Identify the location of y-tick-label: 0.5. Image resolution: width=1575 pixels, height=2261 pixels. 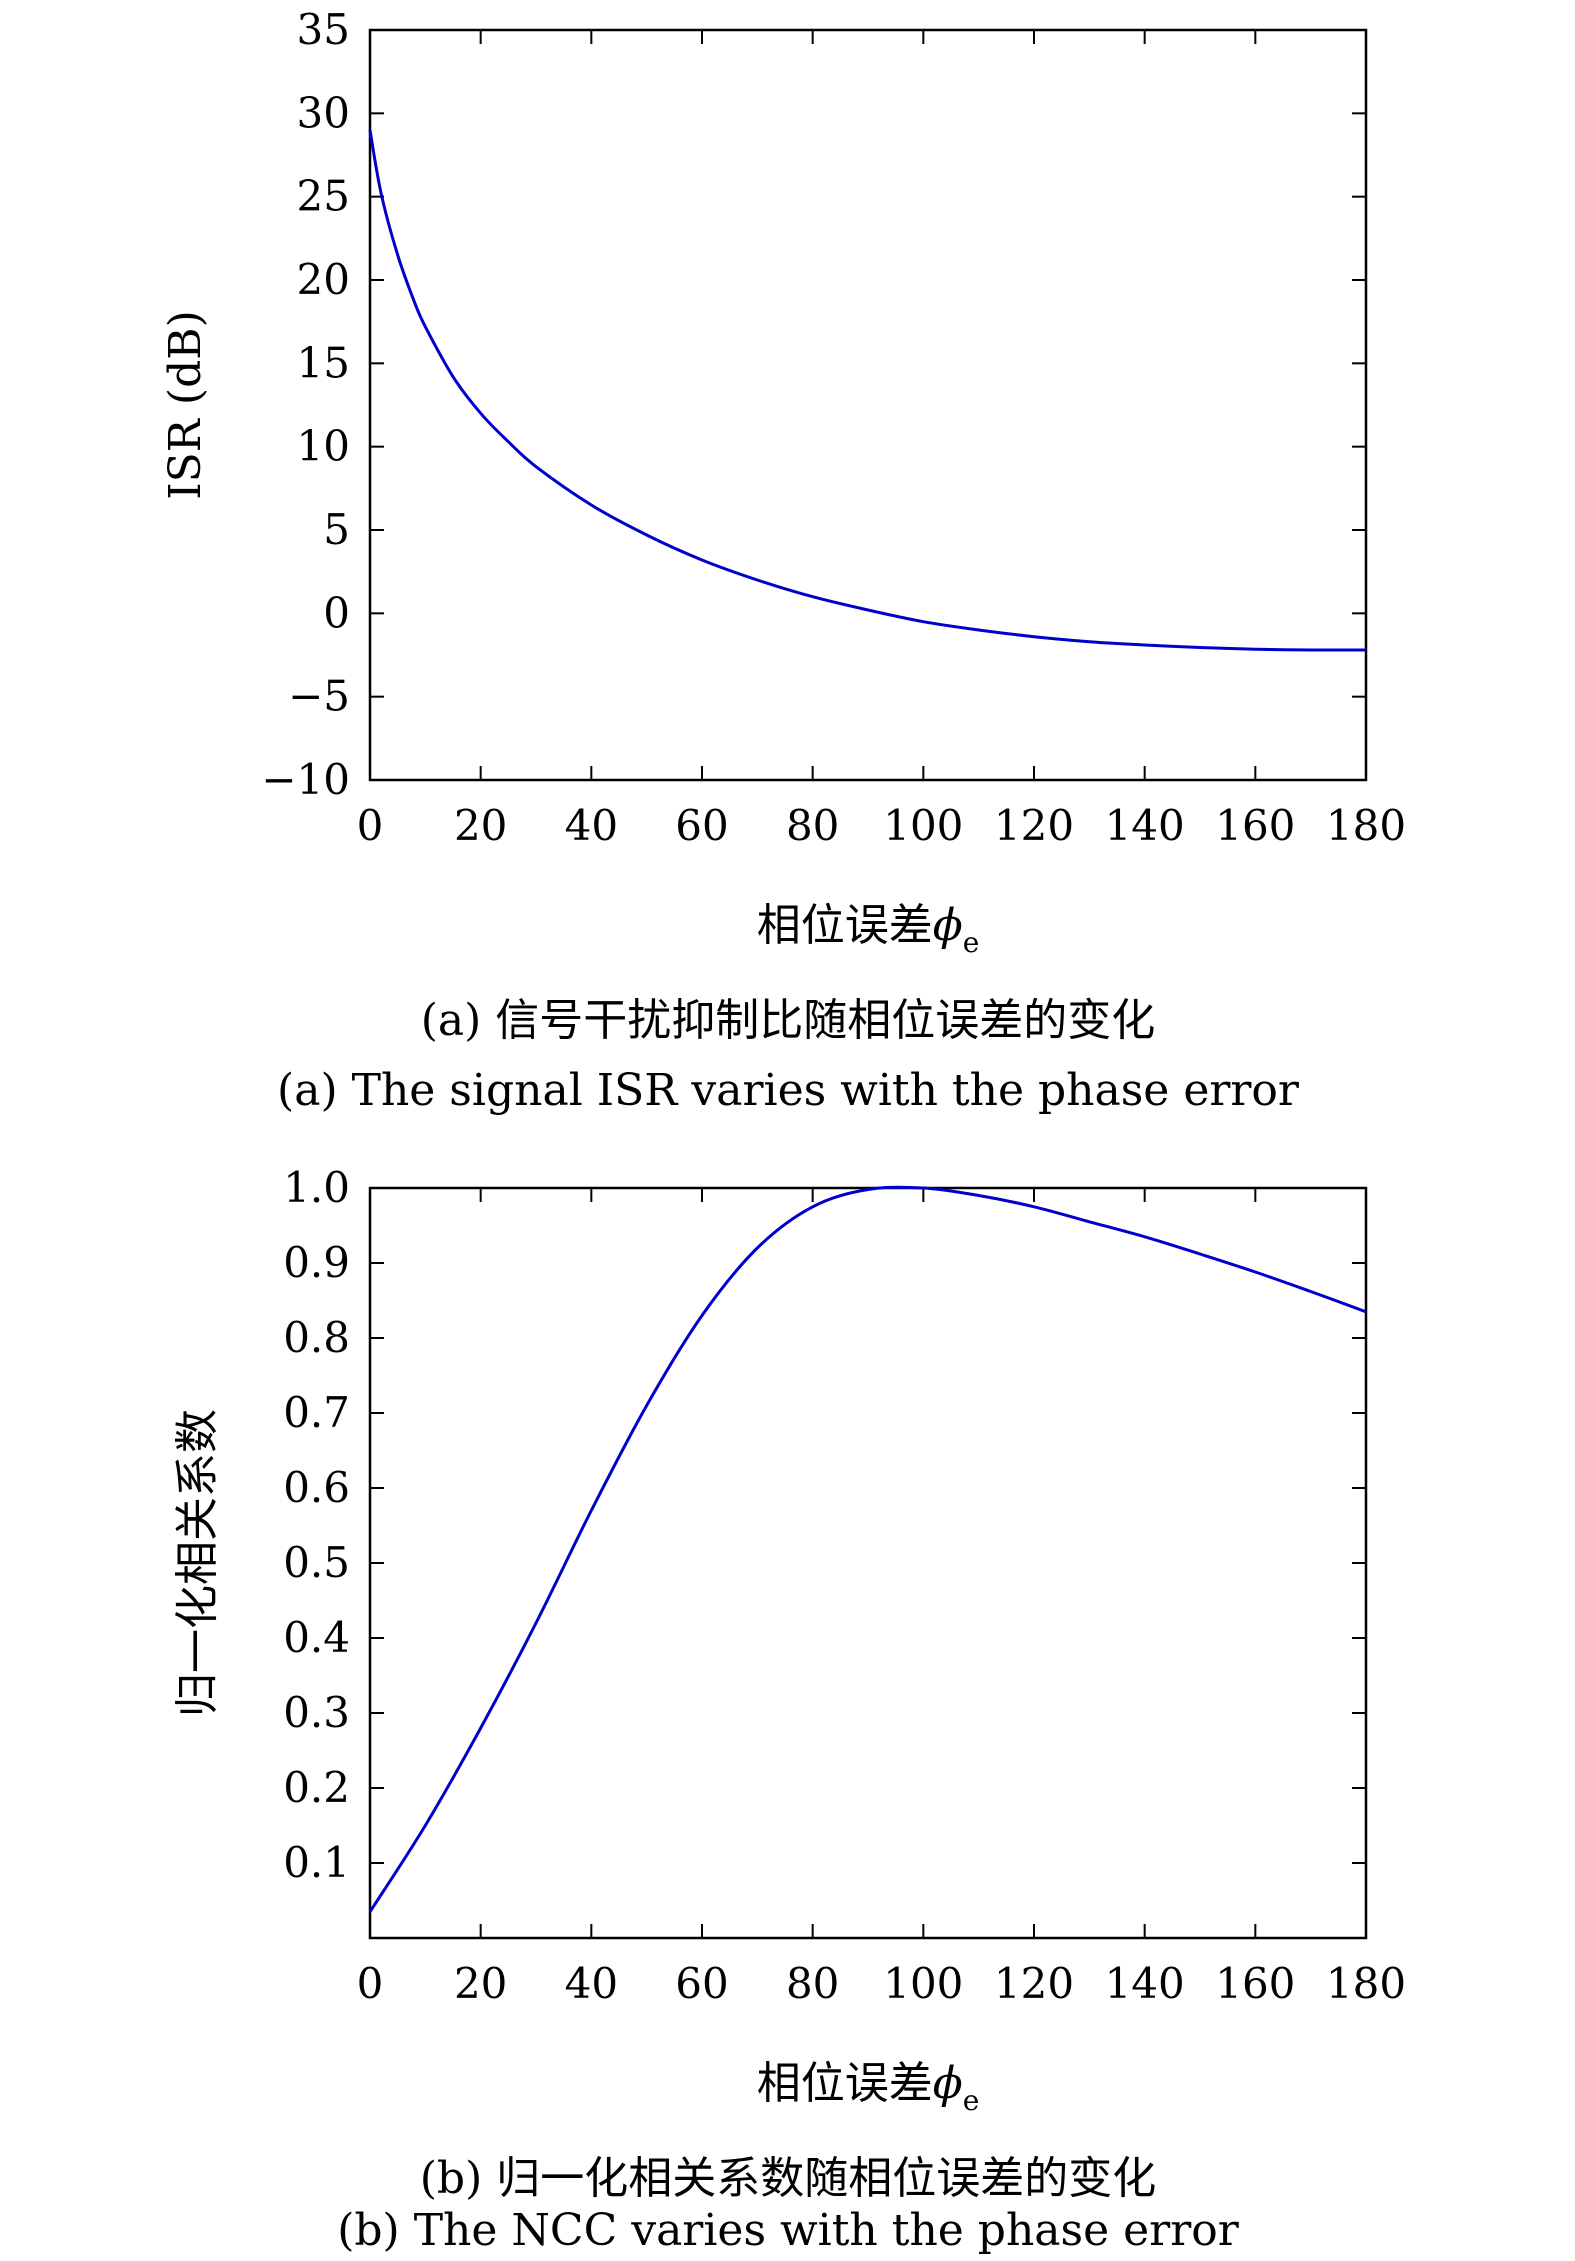
(316, 1562).